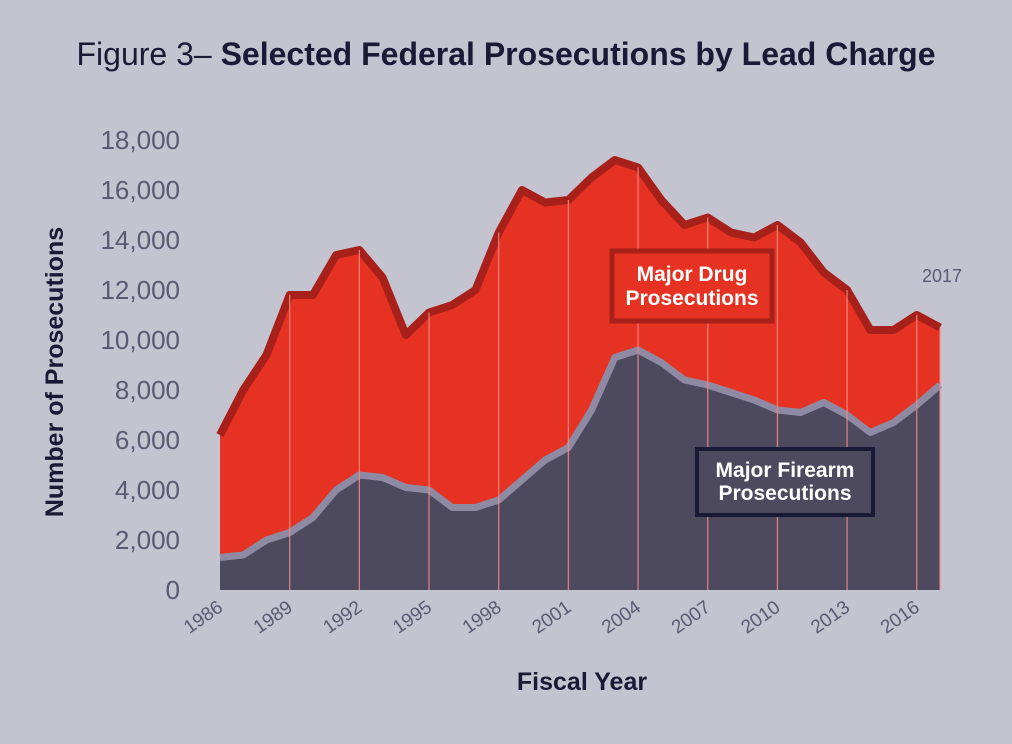 This screenshot has height=744, width=1012. Describe the element at coordinates (761, 617) in the screenshot. I see `x-tick-label: 2010` at that location.